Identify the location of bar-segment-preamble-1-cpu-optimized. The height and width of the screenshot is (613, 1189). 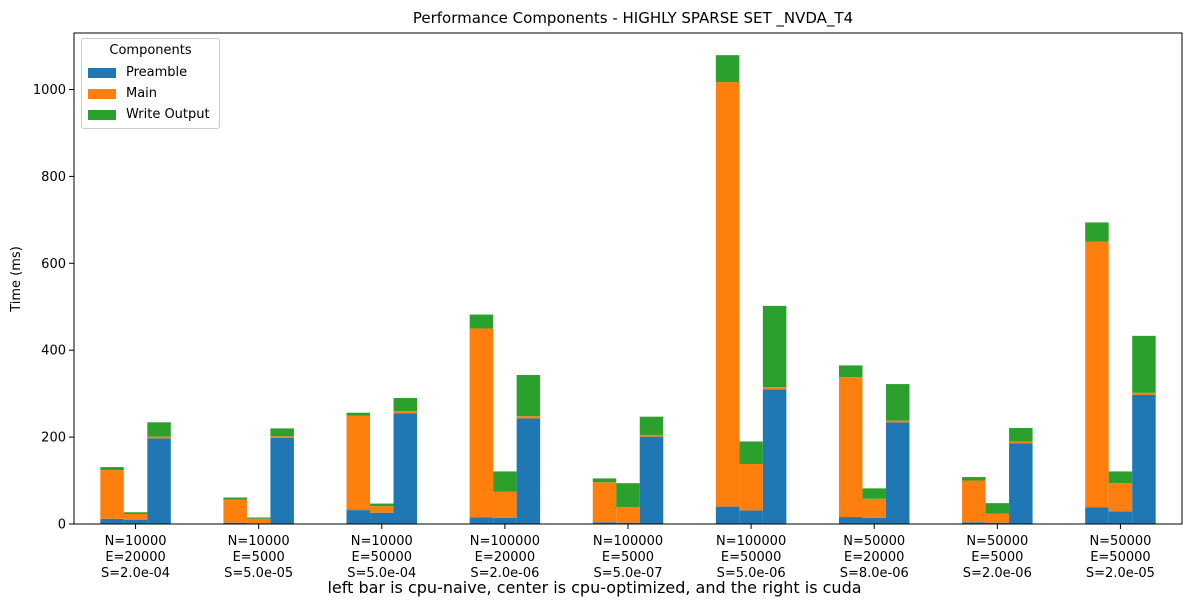
(135, 521).